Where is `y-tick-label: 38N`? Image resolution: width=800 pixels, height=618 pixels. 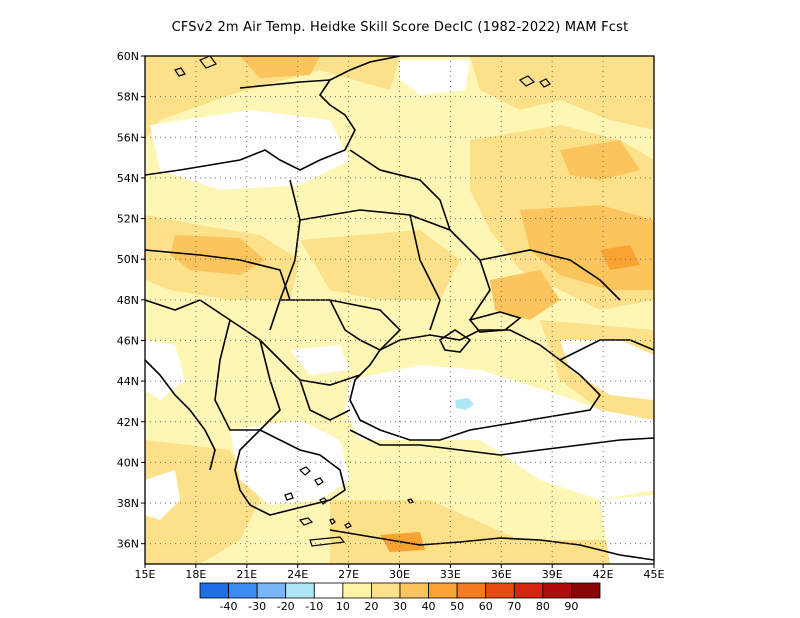 y-tick-label: 38N is located at coordinates (128, 503).